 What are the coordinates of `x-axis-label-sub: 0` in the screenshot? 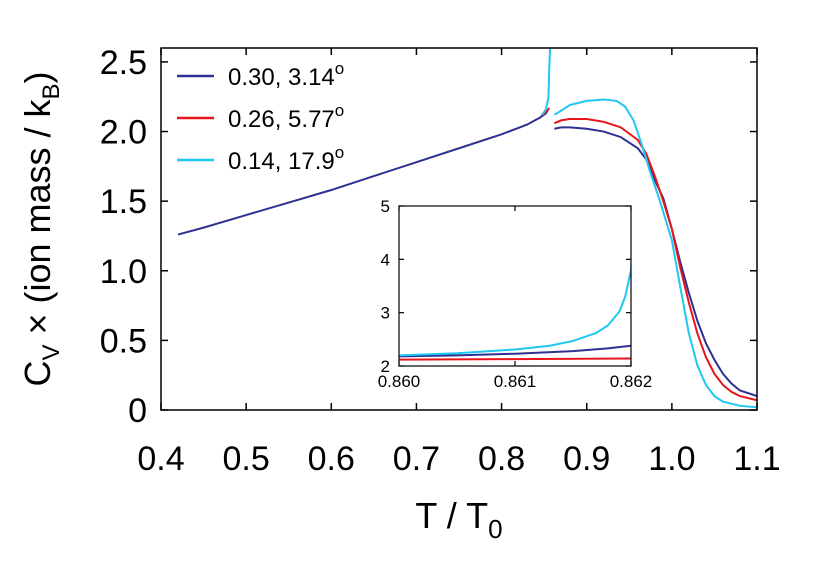 It's located at (495, 529).